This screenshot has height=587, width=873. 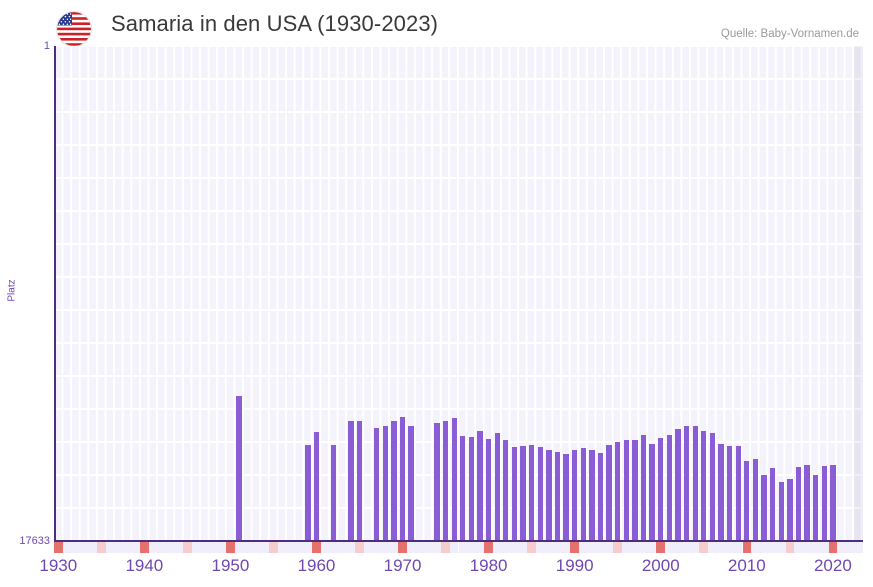 What do you see at coordinates (626, 547) in the screenshot?
I see `x-marker-1996` at bounding box center [626, 547].